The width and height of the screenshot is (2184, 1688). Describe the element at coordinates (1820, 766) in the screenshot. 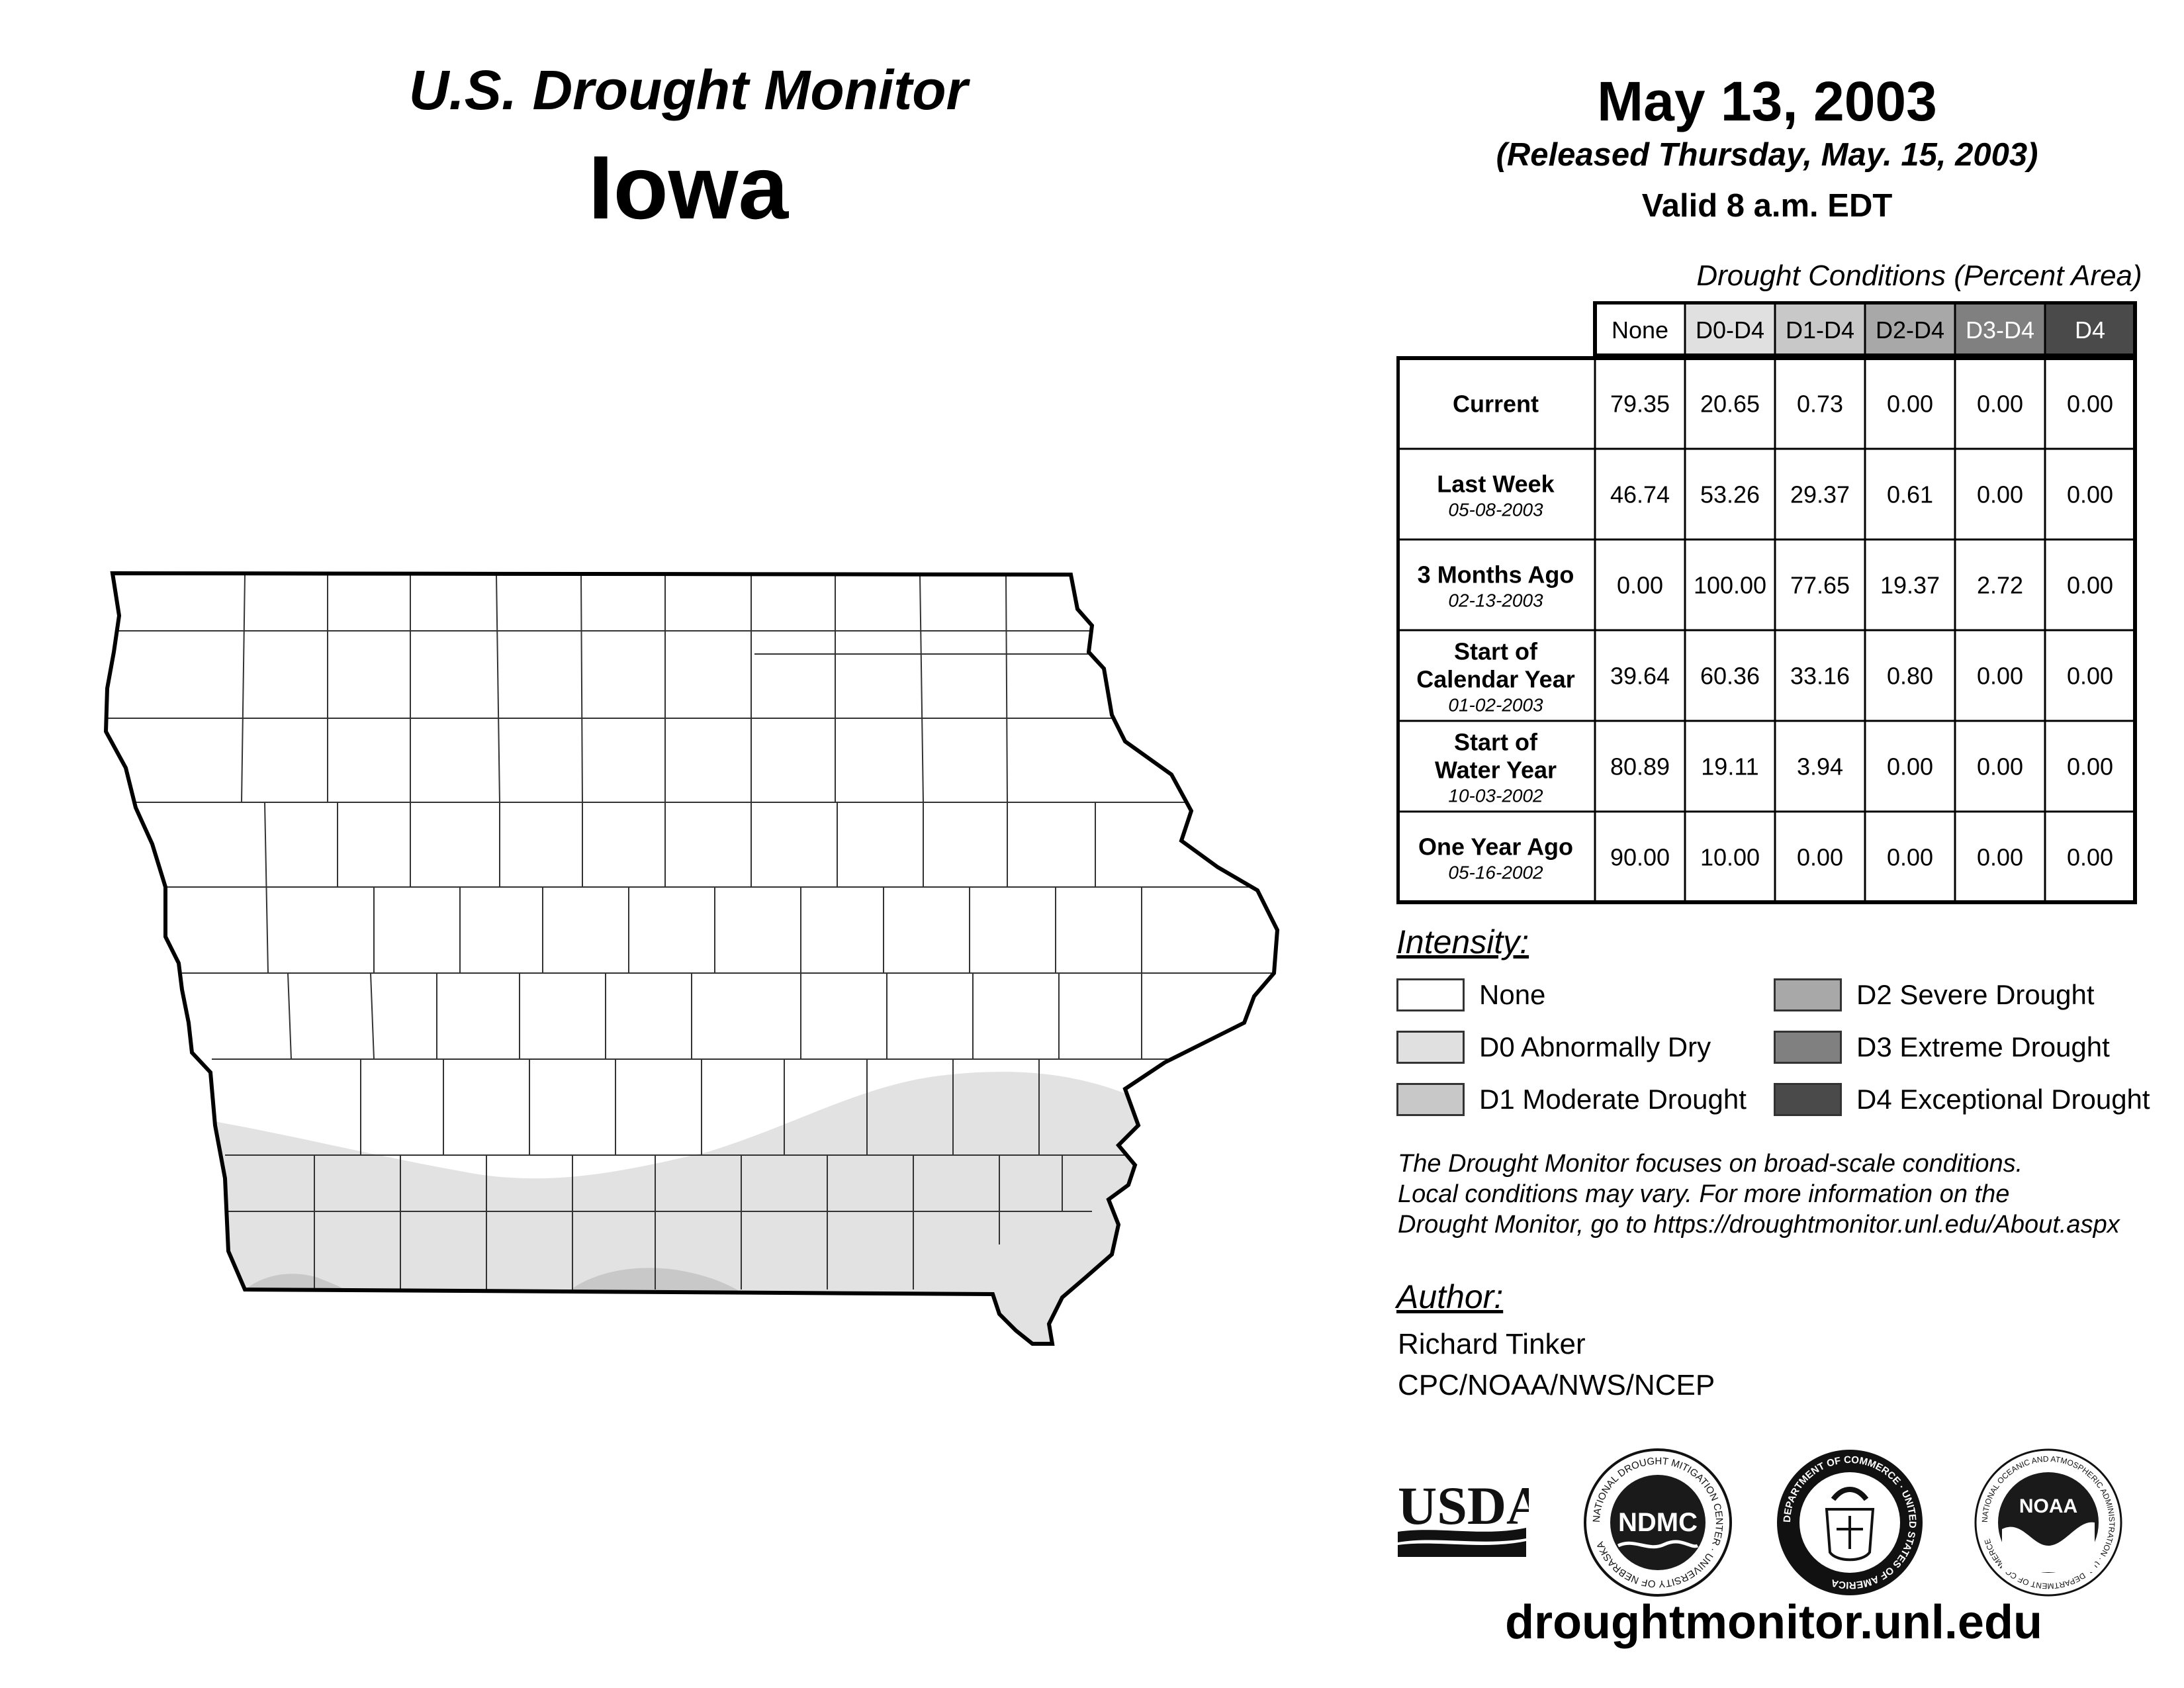

I see `value-text: 3.94` at that location.